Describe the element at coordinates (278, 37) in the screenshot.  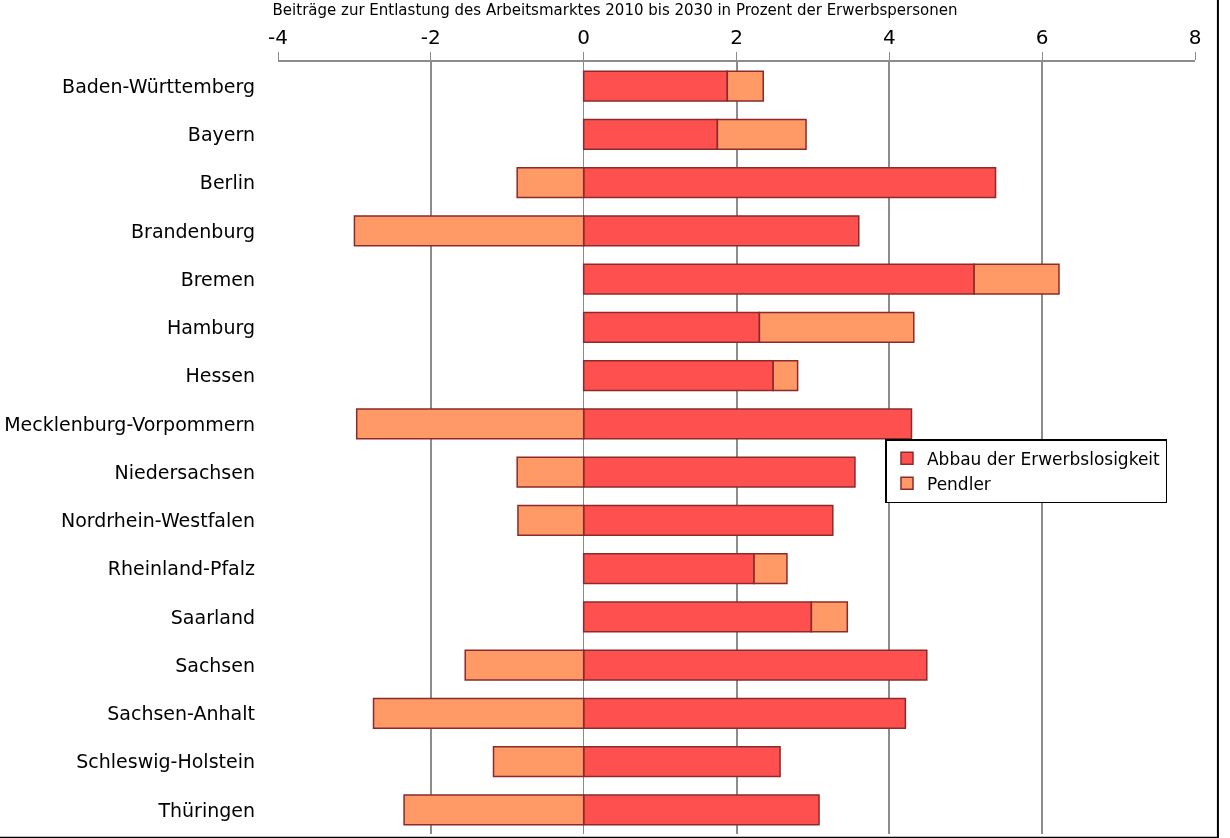
I see `x-tick-label: -4` at that location.